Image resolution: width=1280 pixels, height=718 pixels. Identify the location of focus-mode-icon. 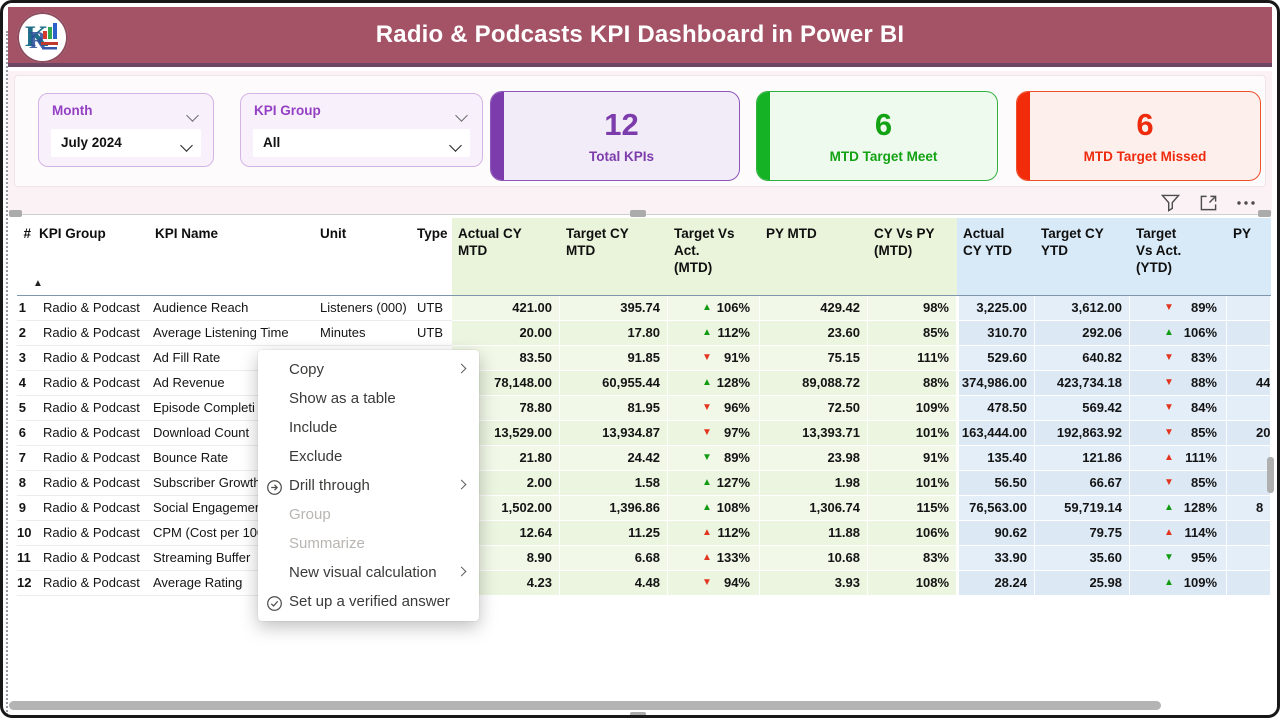
(1208, 203).